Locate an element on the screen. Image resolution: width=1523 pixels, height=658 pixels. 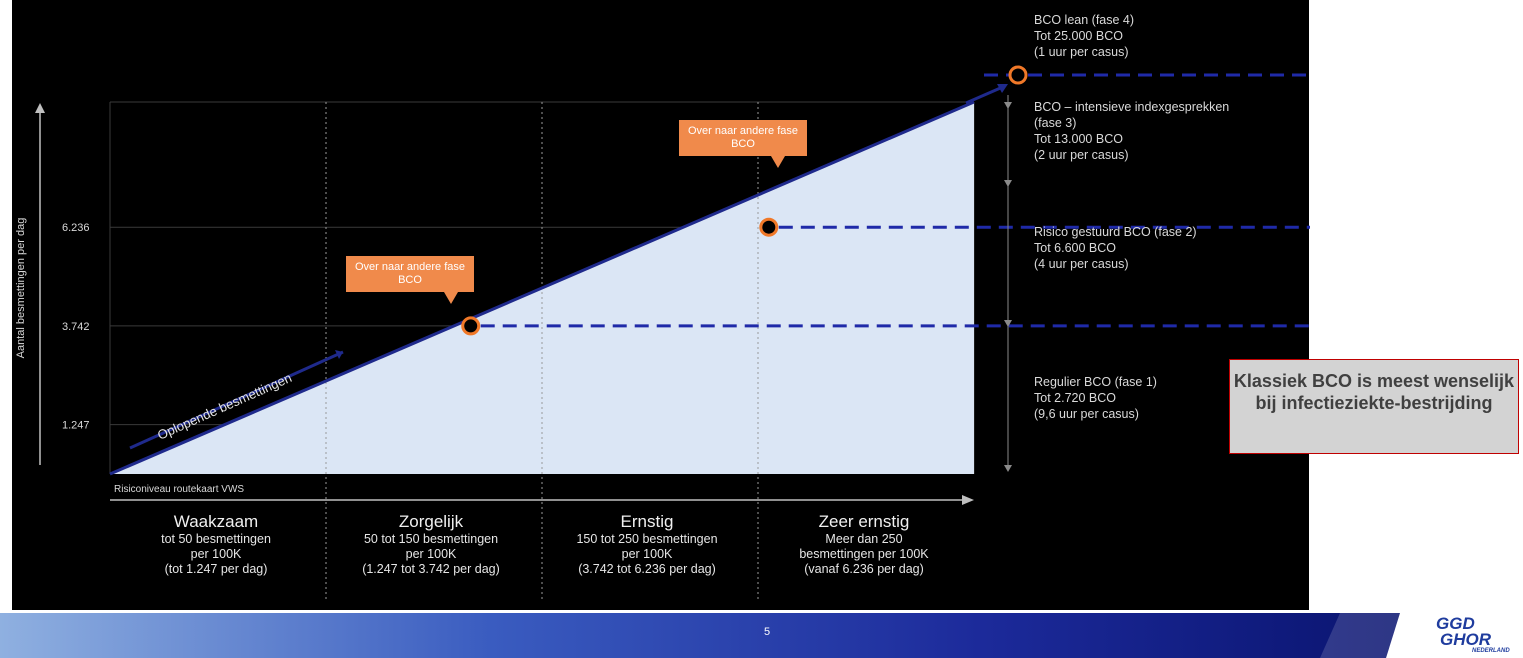
x-axis-arrow is located at coordinates (968, 500).